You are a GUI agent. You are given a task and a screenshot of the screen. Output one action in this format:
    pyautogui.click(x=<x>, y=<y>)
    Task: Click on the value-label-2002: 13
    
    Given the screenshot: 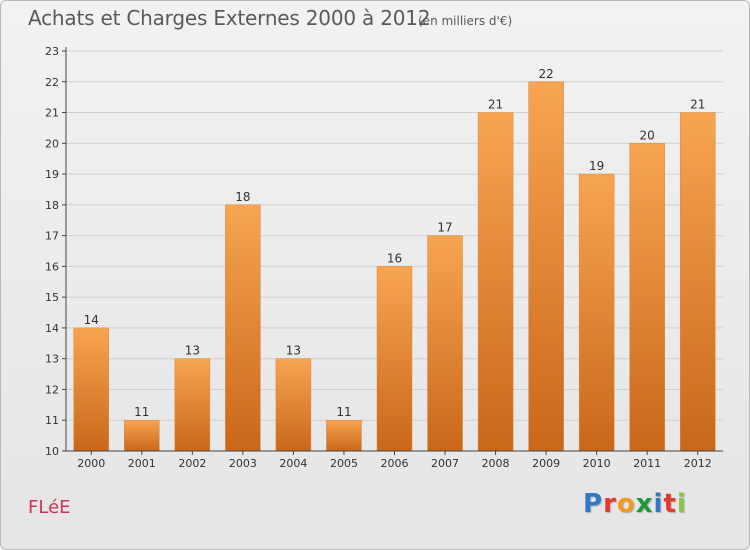 What is the action you would take?
    pyautogui.click(x=192, y=351)
    